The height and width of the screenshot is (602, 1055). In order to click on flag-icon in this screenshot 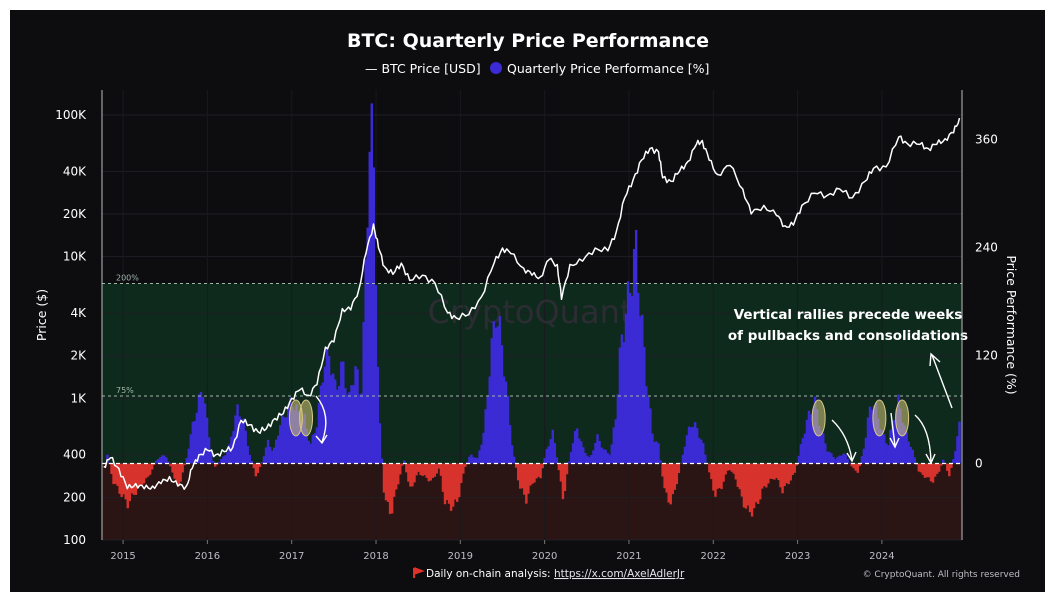, I will do `click(419, 572)`.